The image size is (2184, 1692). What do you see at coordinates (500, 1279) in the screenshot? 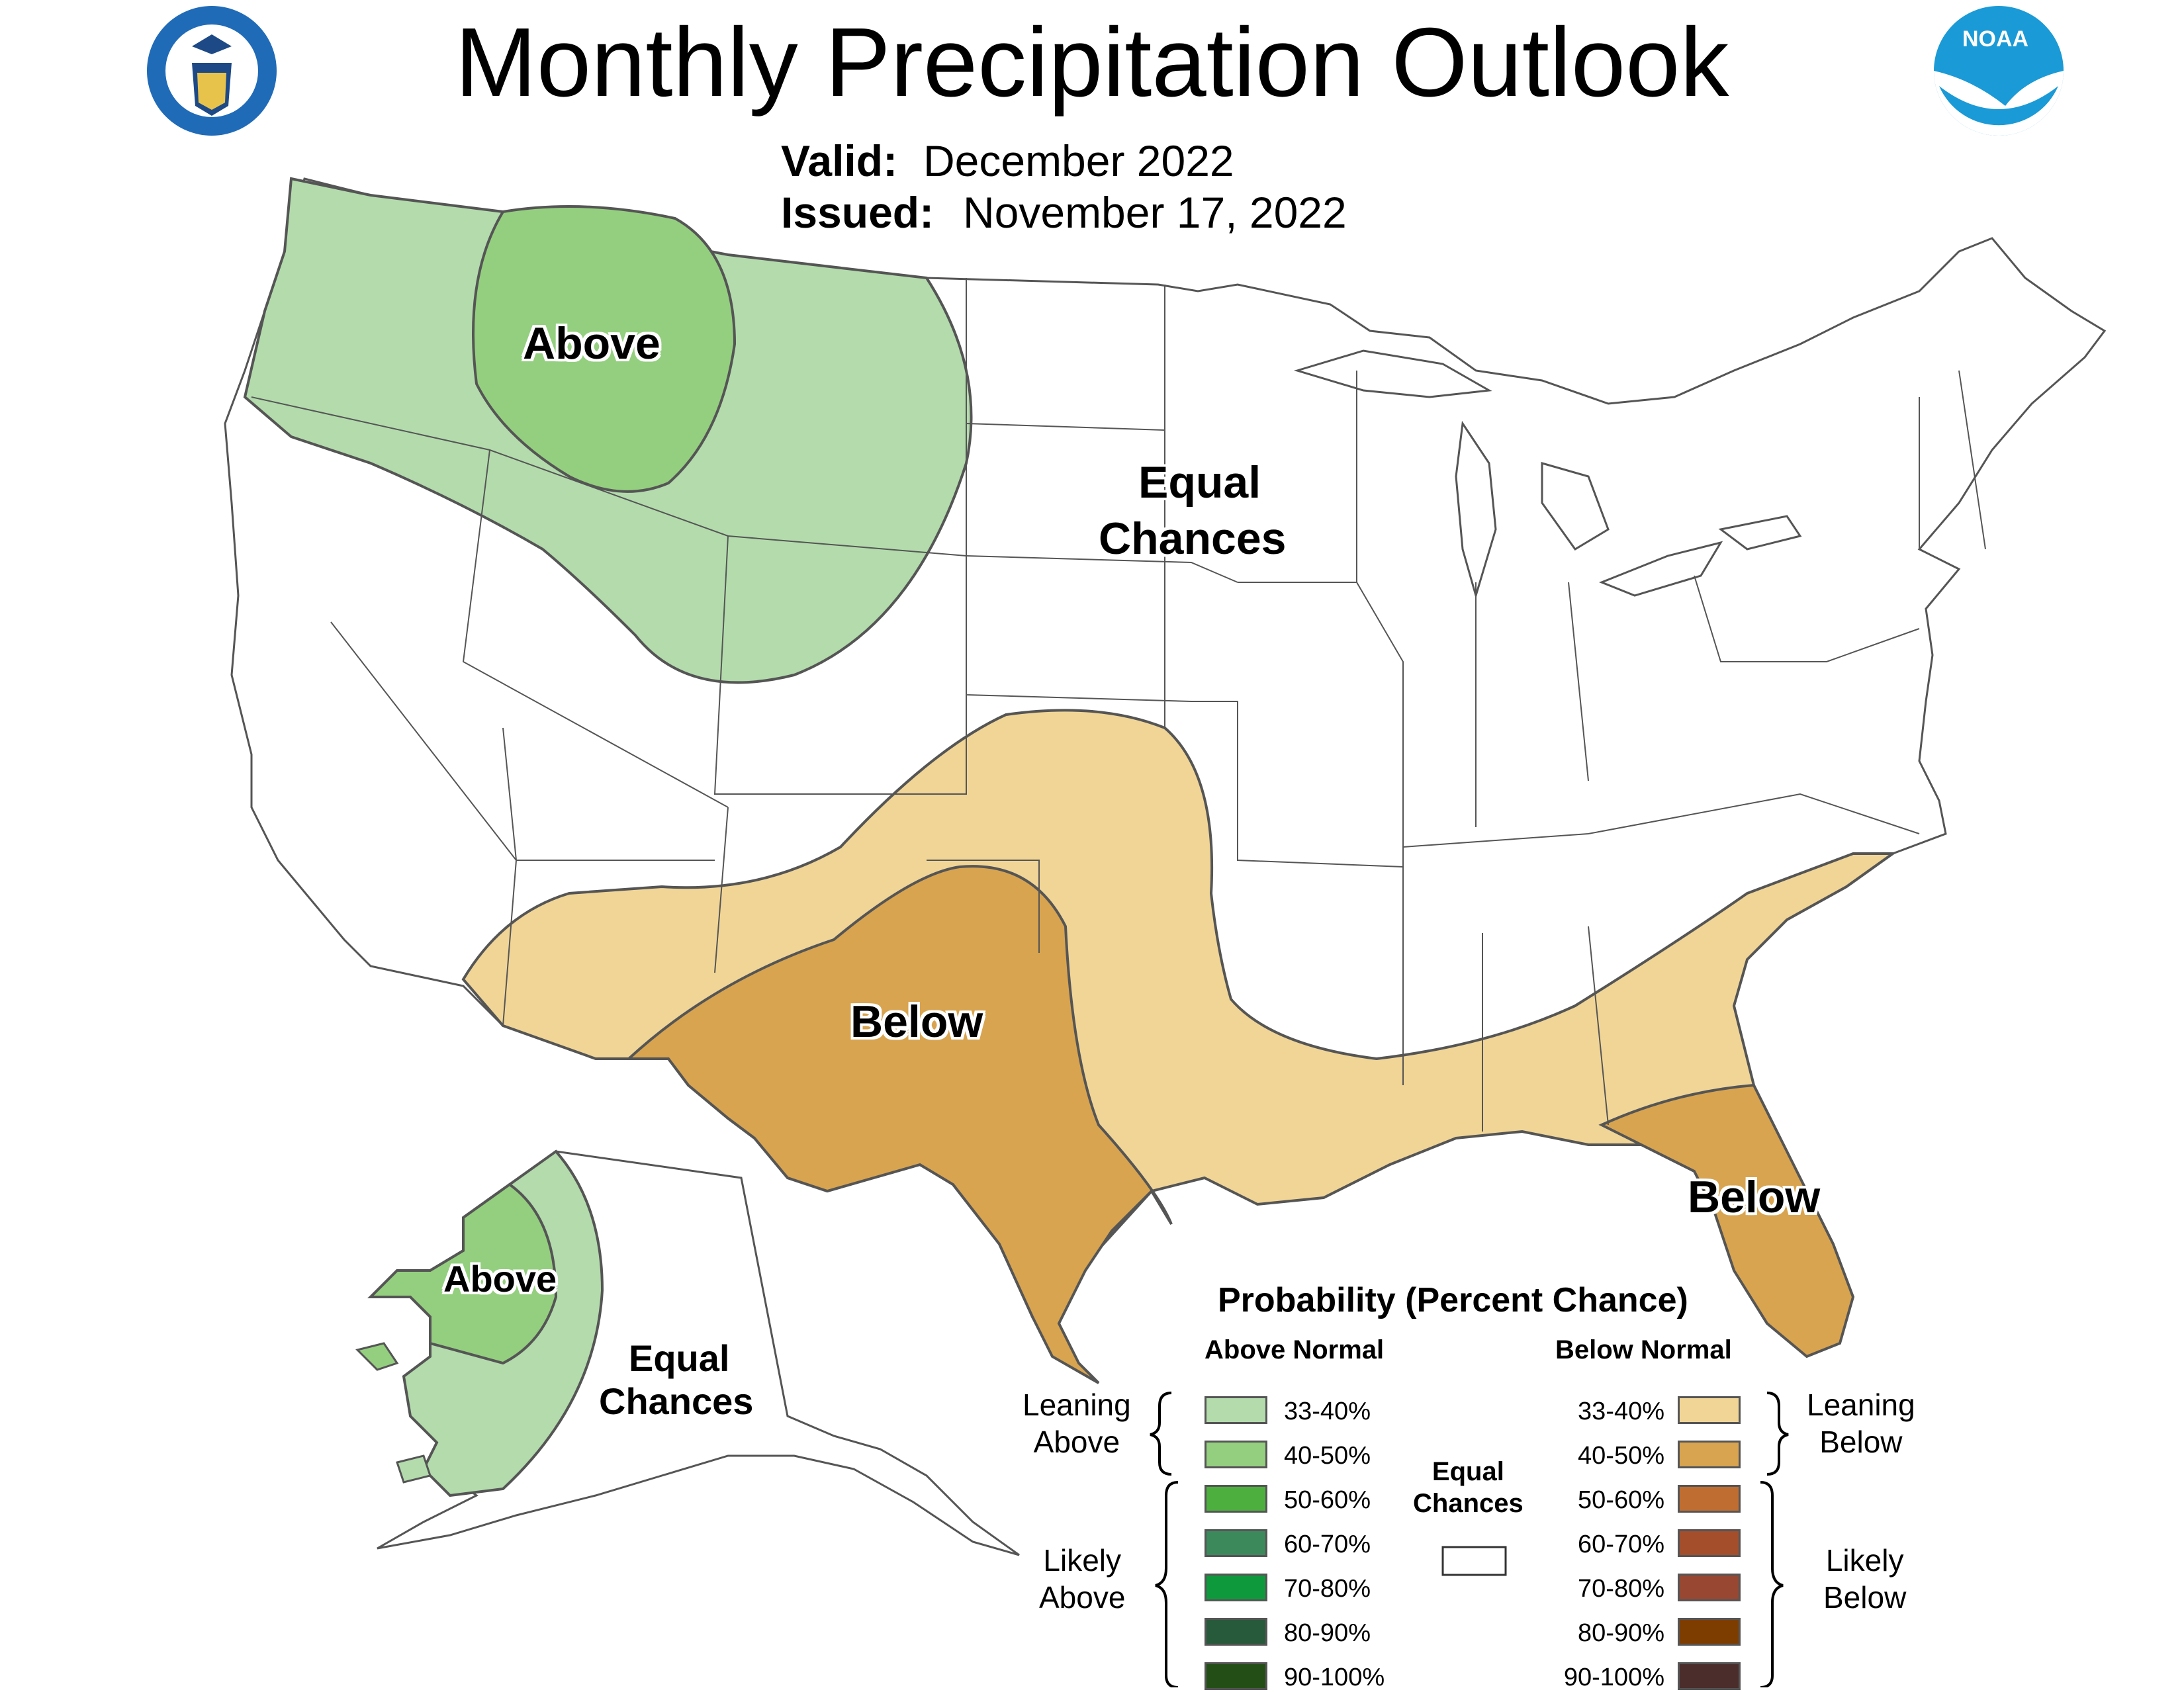
I see `label-alaska-above: Above` at bounding box center [500, 1279].